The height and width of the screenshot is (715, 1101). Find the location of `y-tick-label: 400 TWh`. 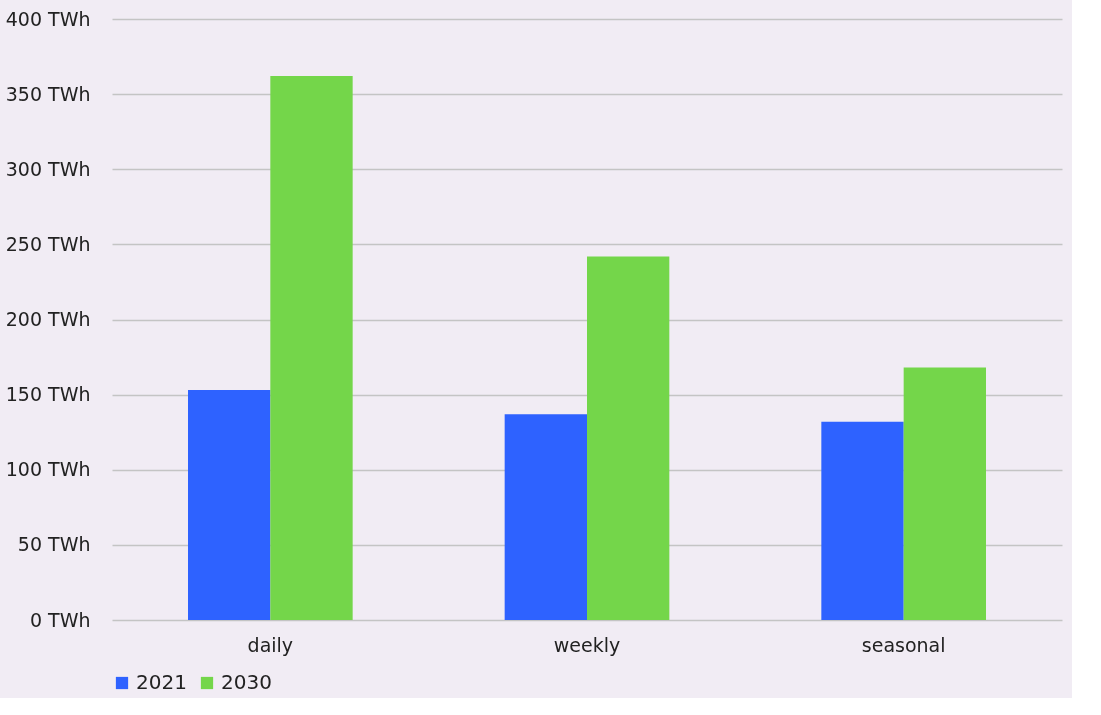

y-tick-label: 400 TWh is located at coordinates (48, 18).